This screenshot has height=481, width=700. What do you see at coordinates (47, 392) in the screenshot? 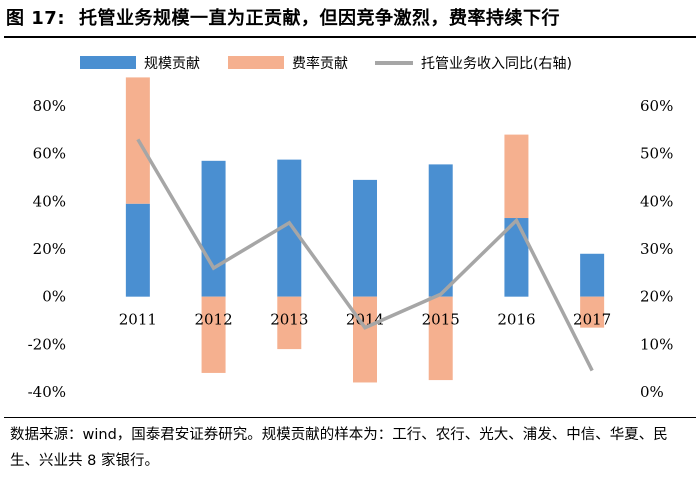
I see `left-axis-tick-label: -40%` at bounding box center [47, 392].